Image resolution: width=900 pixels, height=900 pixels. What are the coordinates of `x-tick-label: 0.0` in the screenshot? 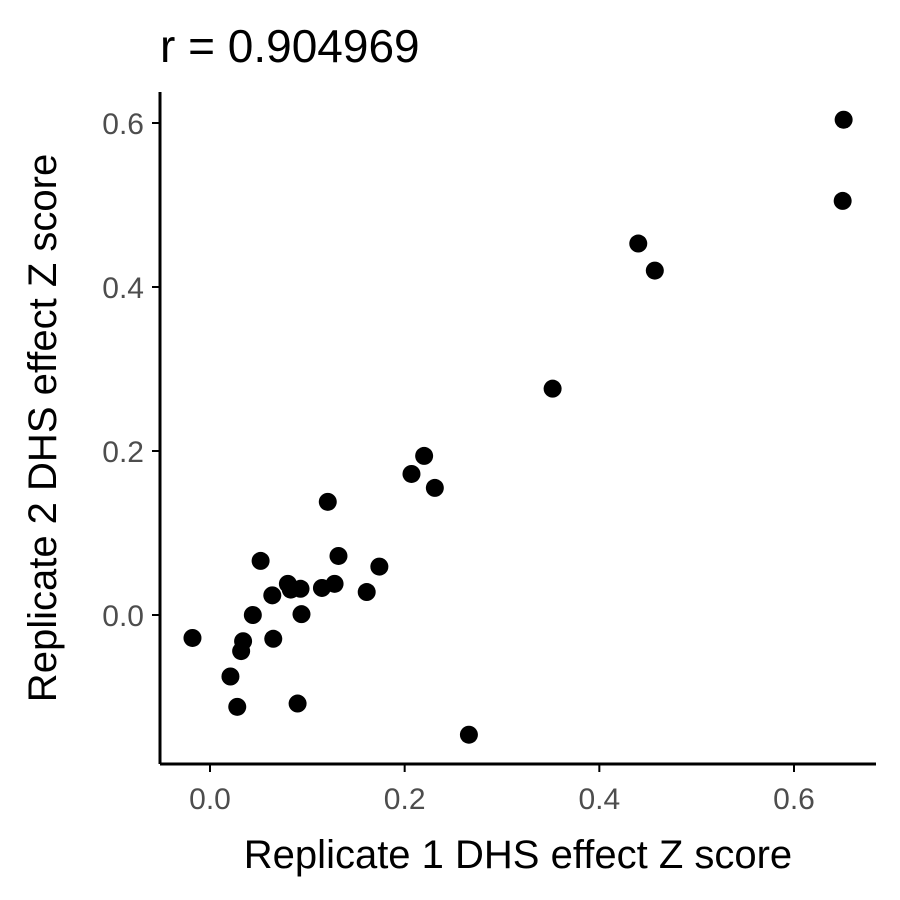 It's located at (210, 799).